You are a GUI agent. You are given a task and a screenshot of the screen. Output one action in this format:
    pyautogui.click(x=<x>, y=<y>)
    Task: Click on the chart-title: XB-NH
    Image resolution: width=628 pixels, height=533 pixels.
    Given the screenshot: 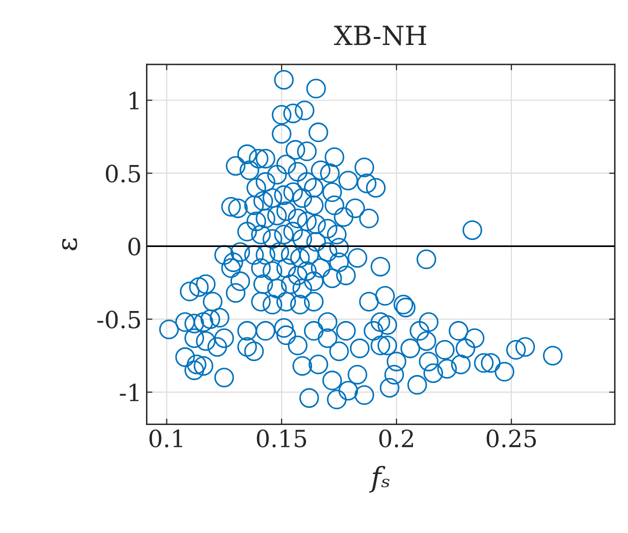 What is the action you would take?
    pyautogui.click(x=380, y=36)
    